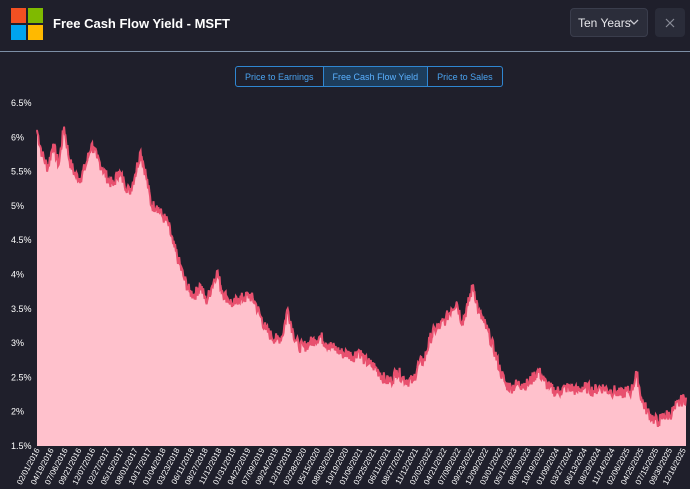  I want to click on y-tick-label: 6%, so click(17, 137).